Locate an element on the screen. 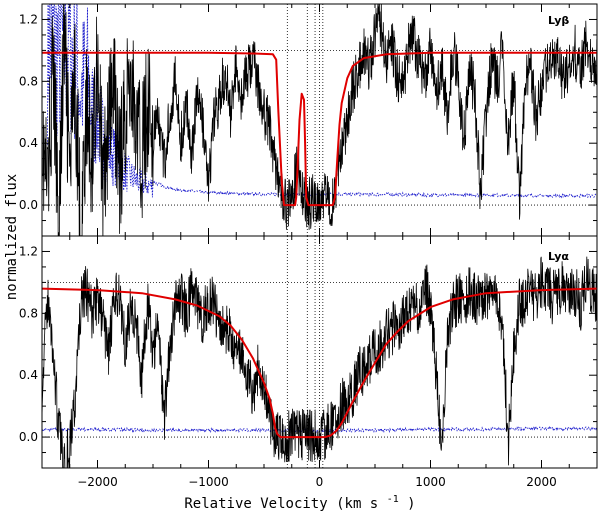 The height and width of the screenshot is (514, 600). x-tick-label: −1000 is located at coordinates (208, 482).